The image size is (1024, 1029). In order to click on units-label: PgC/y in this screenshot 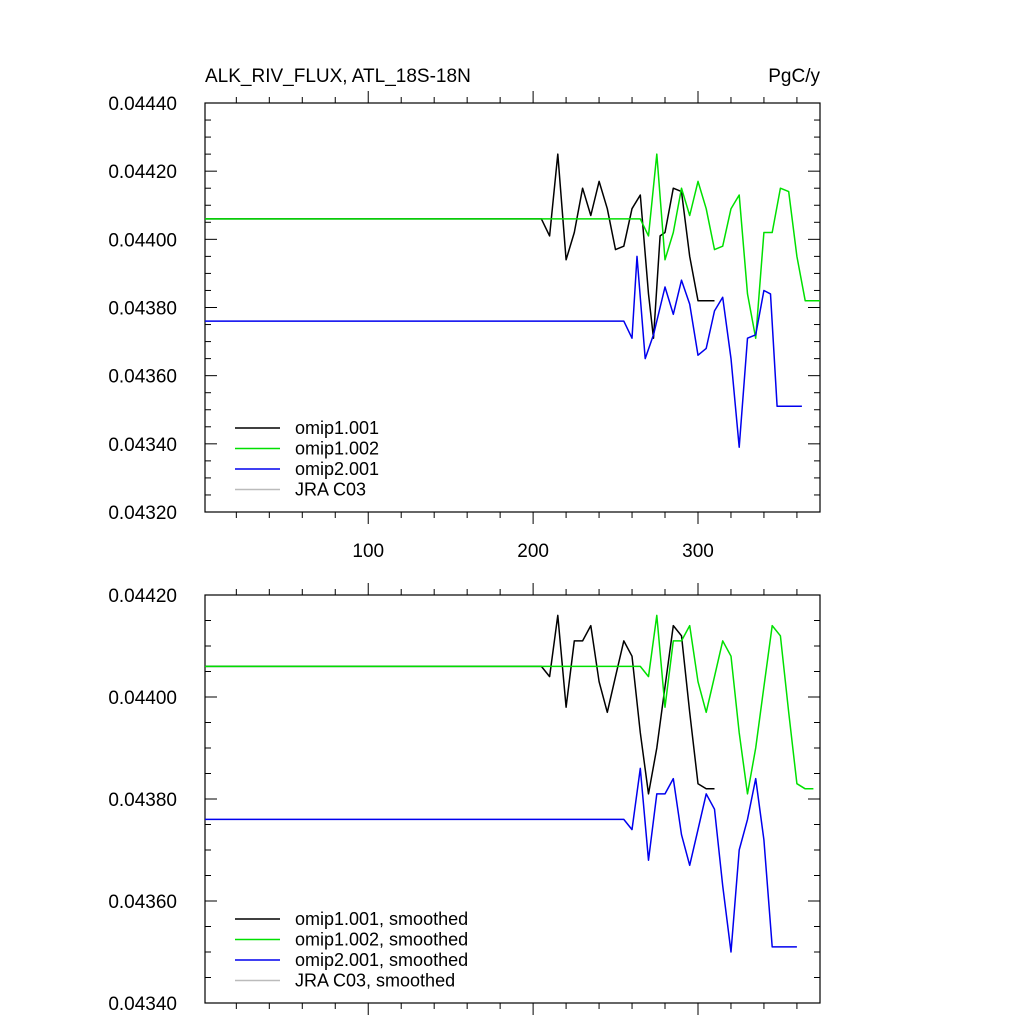, I will do `click(794, 76)`.